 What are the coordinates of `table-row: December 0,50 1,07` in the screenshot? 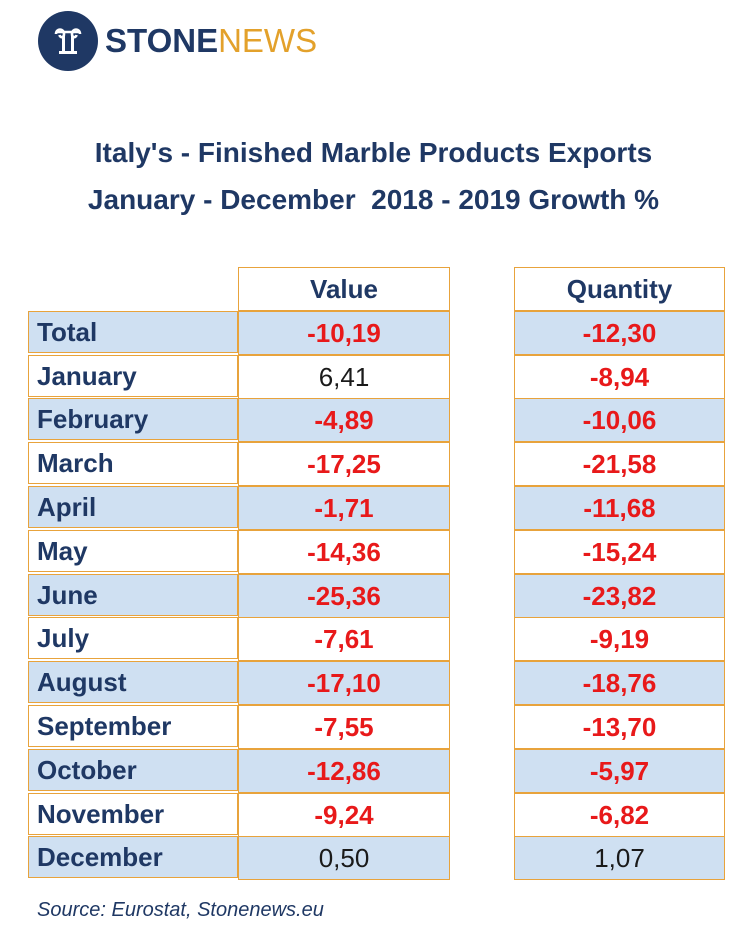 It's located at (373, 858).